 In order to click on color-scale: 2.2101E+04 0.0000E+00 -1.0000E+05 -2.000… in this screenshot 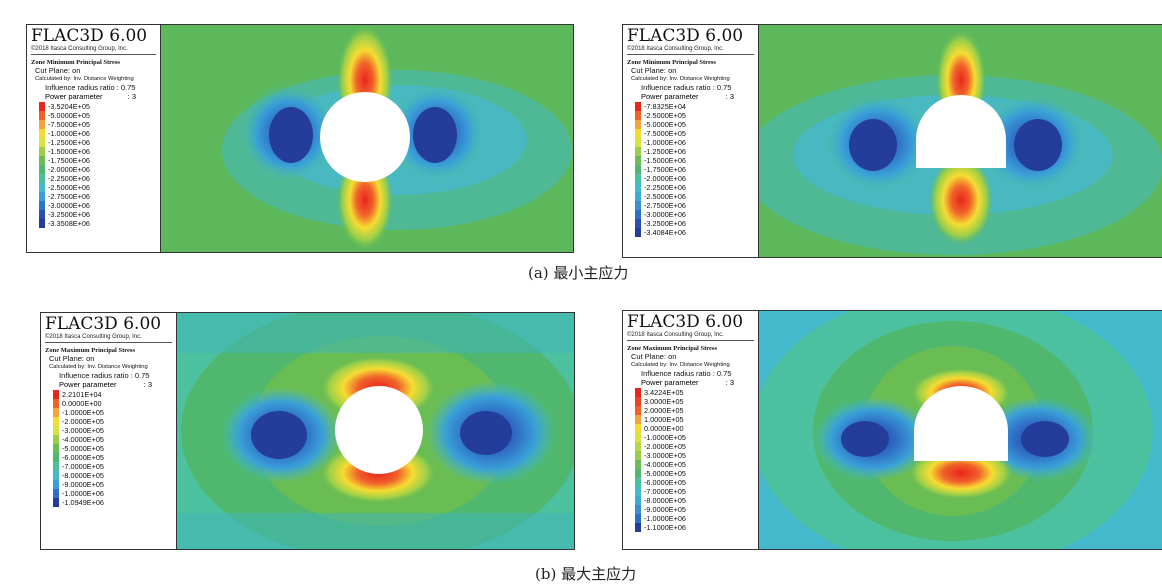, I will do `click(112, 448)`.